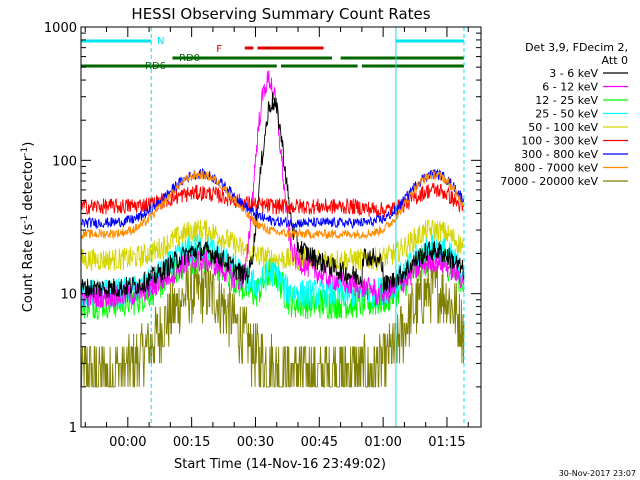 Image resolution: width=640 pixels, height=480 pixels. What do you see at coordinates (219, 49) in the screenshot?
I see `flag-f-label: F` at bounding box center [219, 49].